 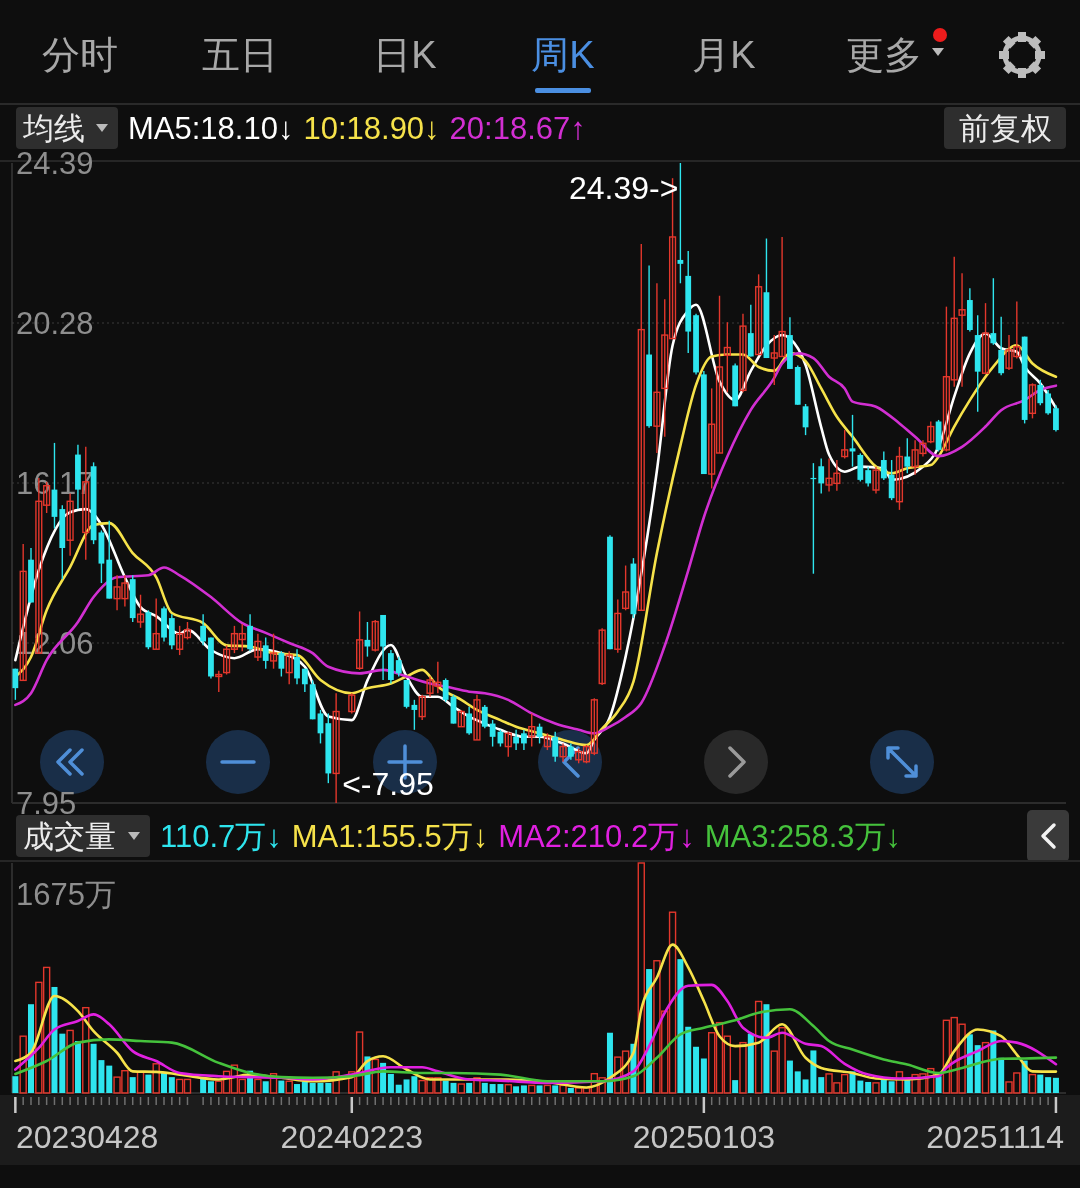 I want to click on text: 10:18.90↓, so click(x=371, y=128).